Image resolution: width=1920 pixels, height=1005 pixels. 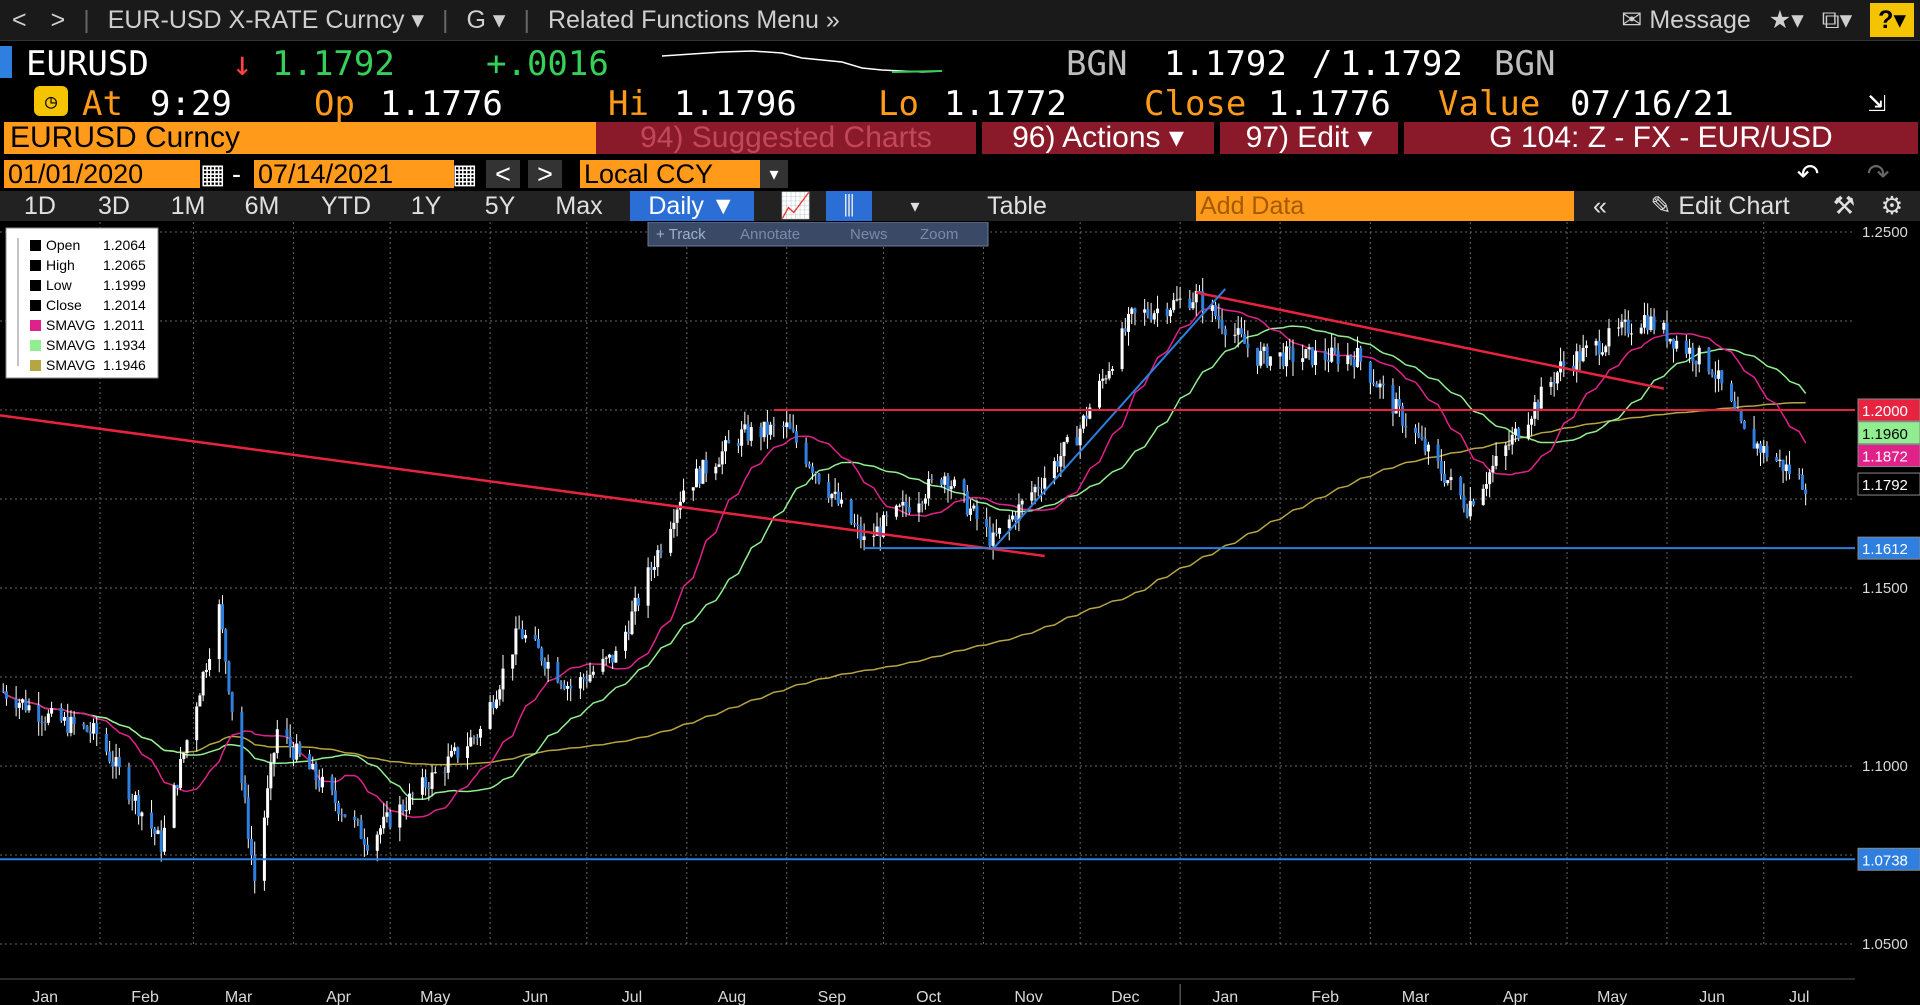 What do you see at coordinates (1892, 20) in the screenshot?
I see `help-button: ?▾` at bounding box center [1892, 20].